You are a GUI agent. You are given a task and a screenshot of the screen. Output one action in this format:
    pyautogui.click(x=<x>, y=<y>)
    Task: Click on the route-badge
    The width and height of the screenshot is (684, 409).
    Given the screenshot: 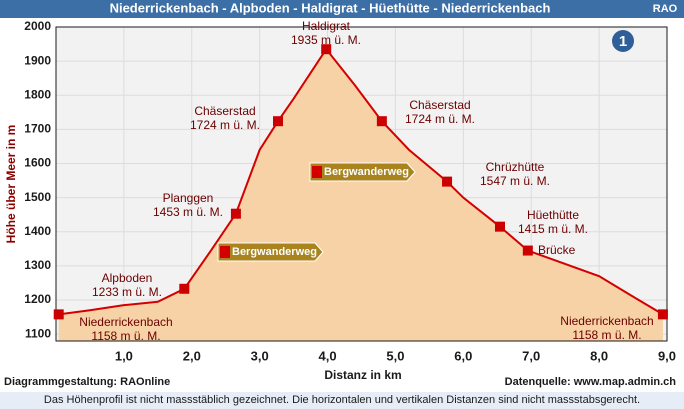 What is the action you would take?
    pyautogui.click(x=623, y=41)
    